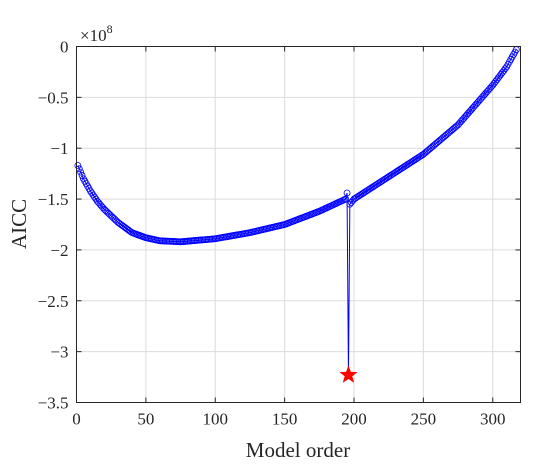 The image size is (550, 471). What do you see at coordinates (64, 47) in the screenshot?
I see `y-tick-label: 0` at bounding box center [64, 47].